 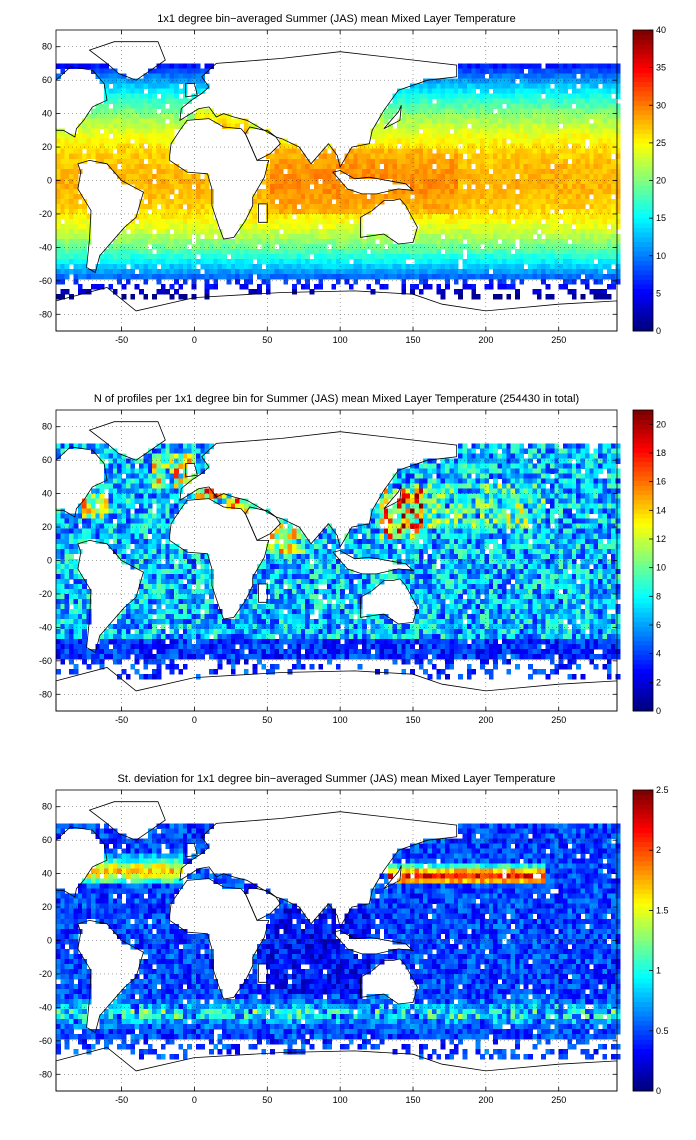 What do you see at coordinates (662, 1031) in the screenshot?
I see `colorbar-tick-label: 0.5` at bounding box center [662, 1031].